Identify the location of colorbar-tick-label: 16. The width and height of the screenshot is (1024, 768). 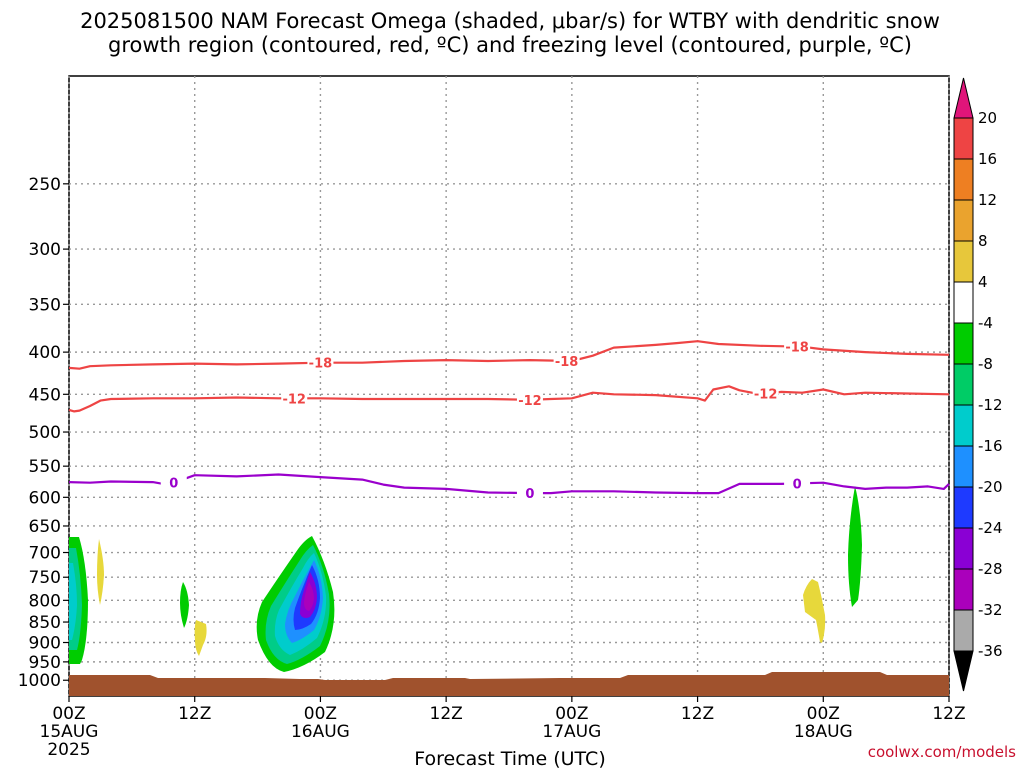
(987, 159).